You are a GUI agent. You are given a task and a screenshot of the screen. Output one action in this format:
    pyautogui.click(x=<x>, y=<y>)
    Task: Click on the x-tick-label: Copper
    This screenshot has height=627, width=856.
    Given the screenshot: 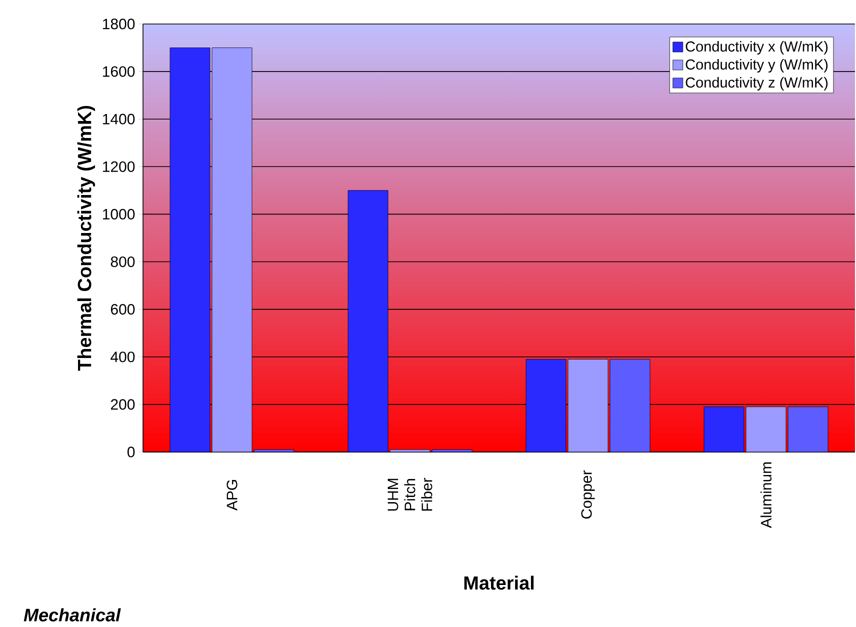 What is the action you would take?
    pyautogui.click(x=588, y=494)
    